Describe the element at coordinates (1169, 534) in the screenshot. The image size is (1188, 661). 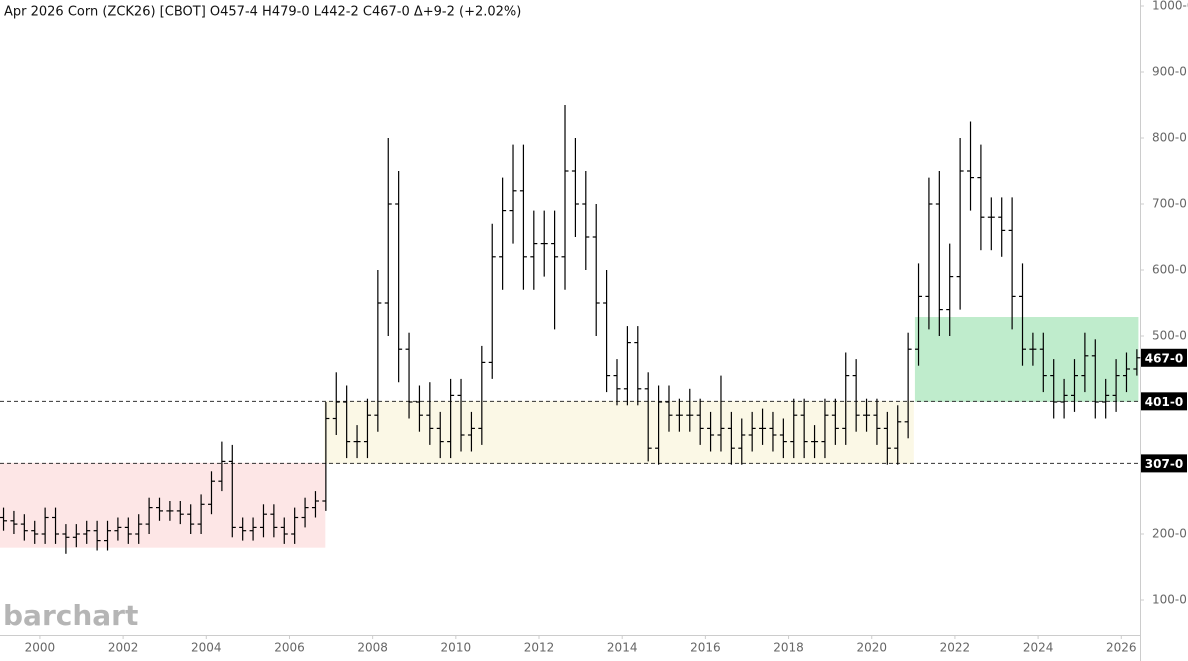
I see `y-tick-label: 200-0` at that location.